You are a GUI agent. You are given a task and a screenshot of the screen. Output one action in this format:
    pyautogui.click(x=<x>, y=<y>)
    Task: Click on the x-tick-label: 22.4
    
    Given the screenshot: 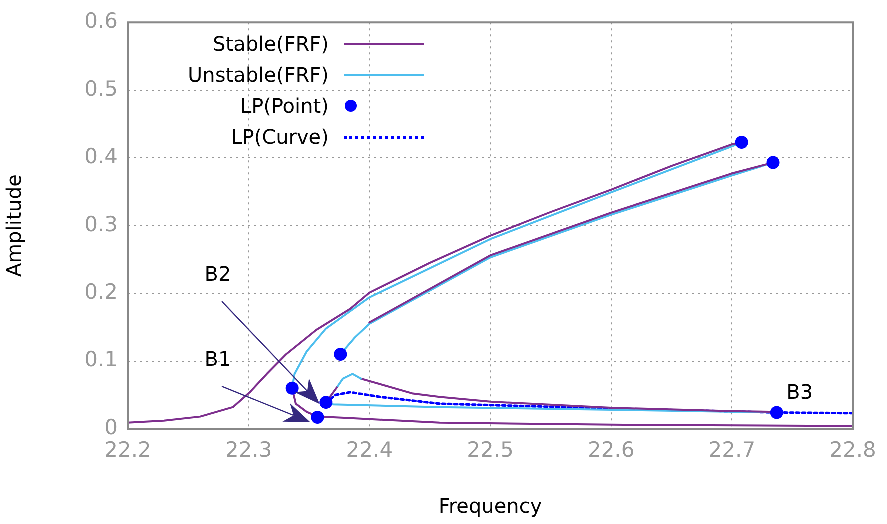 What is the action you would take?
    pyautogui.click(x=370, y=450)
    